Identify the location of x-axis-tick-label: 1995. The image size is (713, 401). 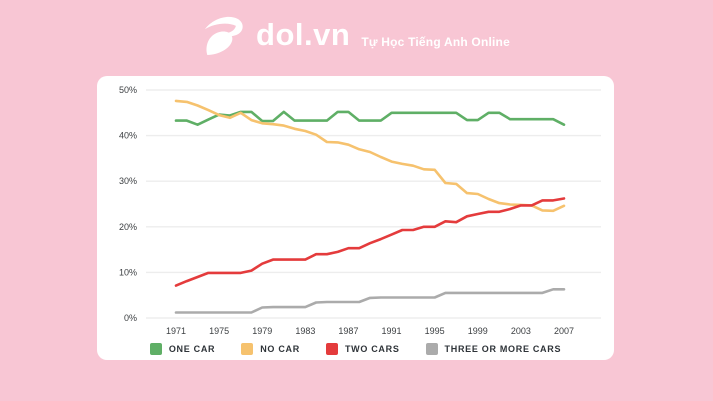
(435, 331).